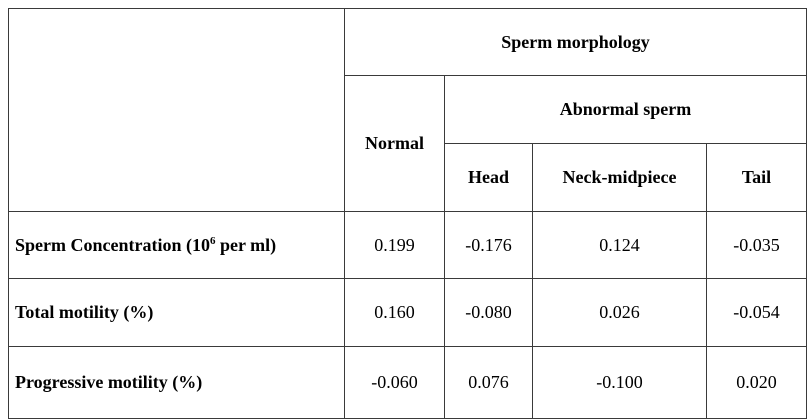 Image resolution: width=812 pixels, height=419 pixels. Describe the element at coordinates (489, 245) in the screenshot. I see `cell-head: -0.176` at that location.